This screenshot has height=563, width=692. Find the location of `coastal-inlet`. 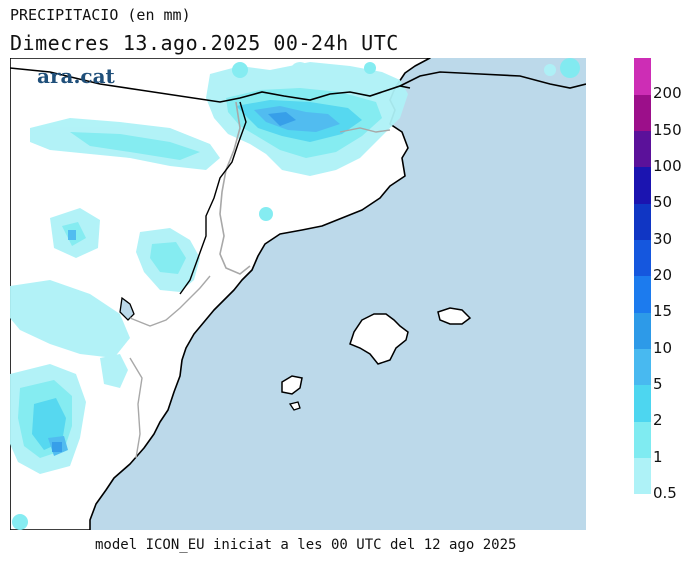

coastal-inlet is located at coordinates (127, 308).